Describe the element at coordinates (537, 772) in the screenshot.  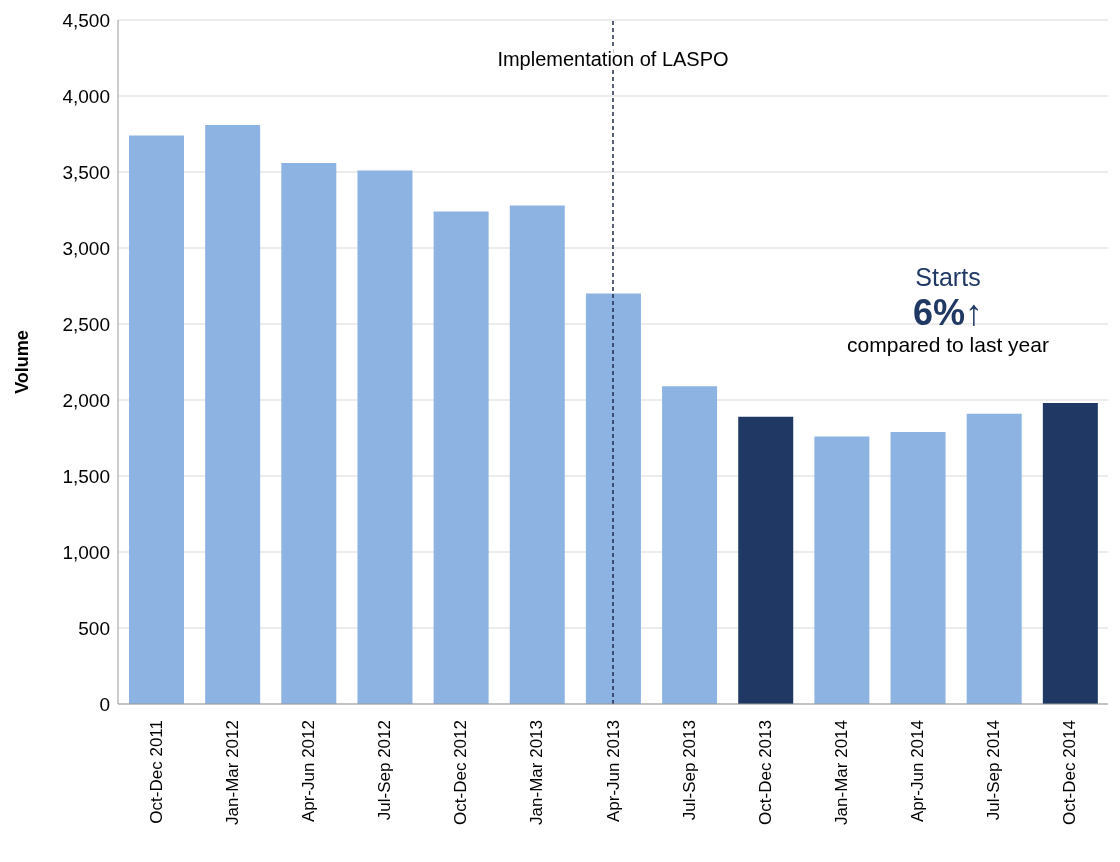
I see `x-tick-label: Jan-Mar 2013` at that location.